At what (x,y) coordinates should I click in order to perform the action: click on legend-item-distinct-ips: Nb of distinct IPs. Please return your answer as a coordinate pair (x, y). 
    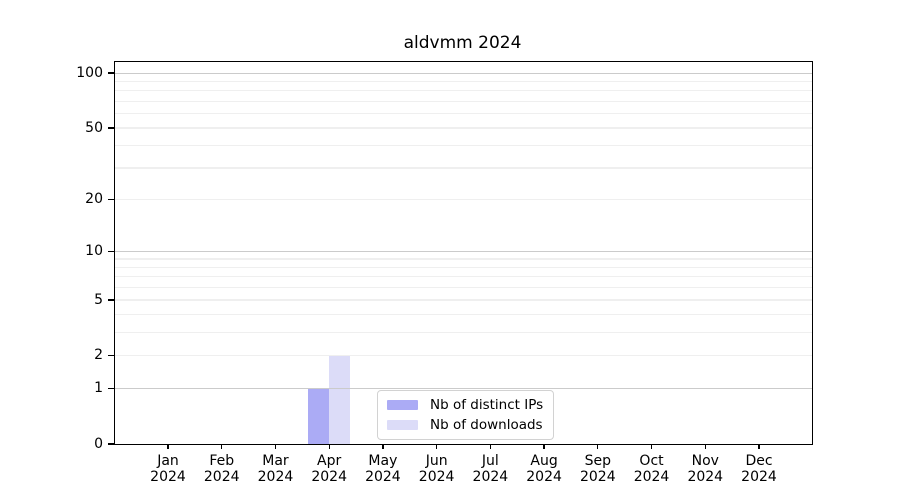
    Looking at the image, I should click on (465, 405).